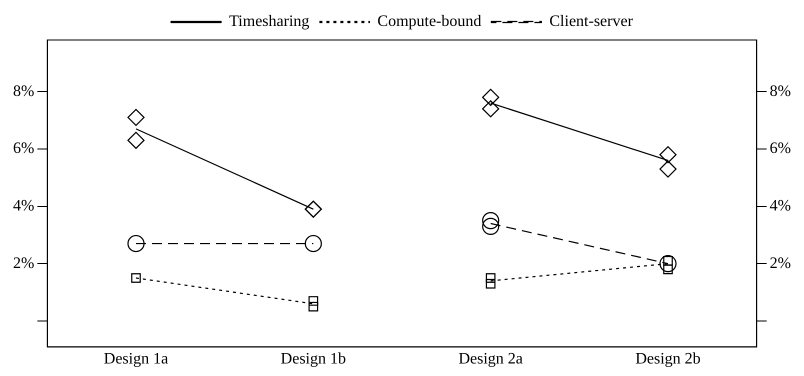 The width and height of the screenshot is (804, 376). Describe the element at coordinates (780, 206) in the screenshot. I see `y2-tick-label: 4%` at that location.